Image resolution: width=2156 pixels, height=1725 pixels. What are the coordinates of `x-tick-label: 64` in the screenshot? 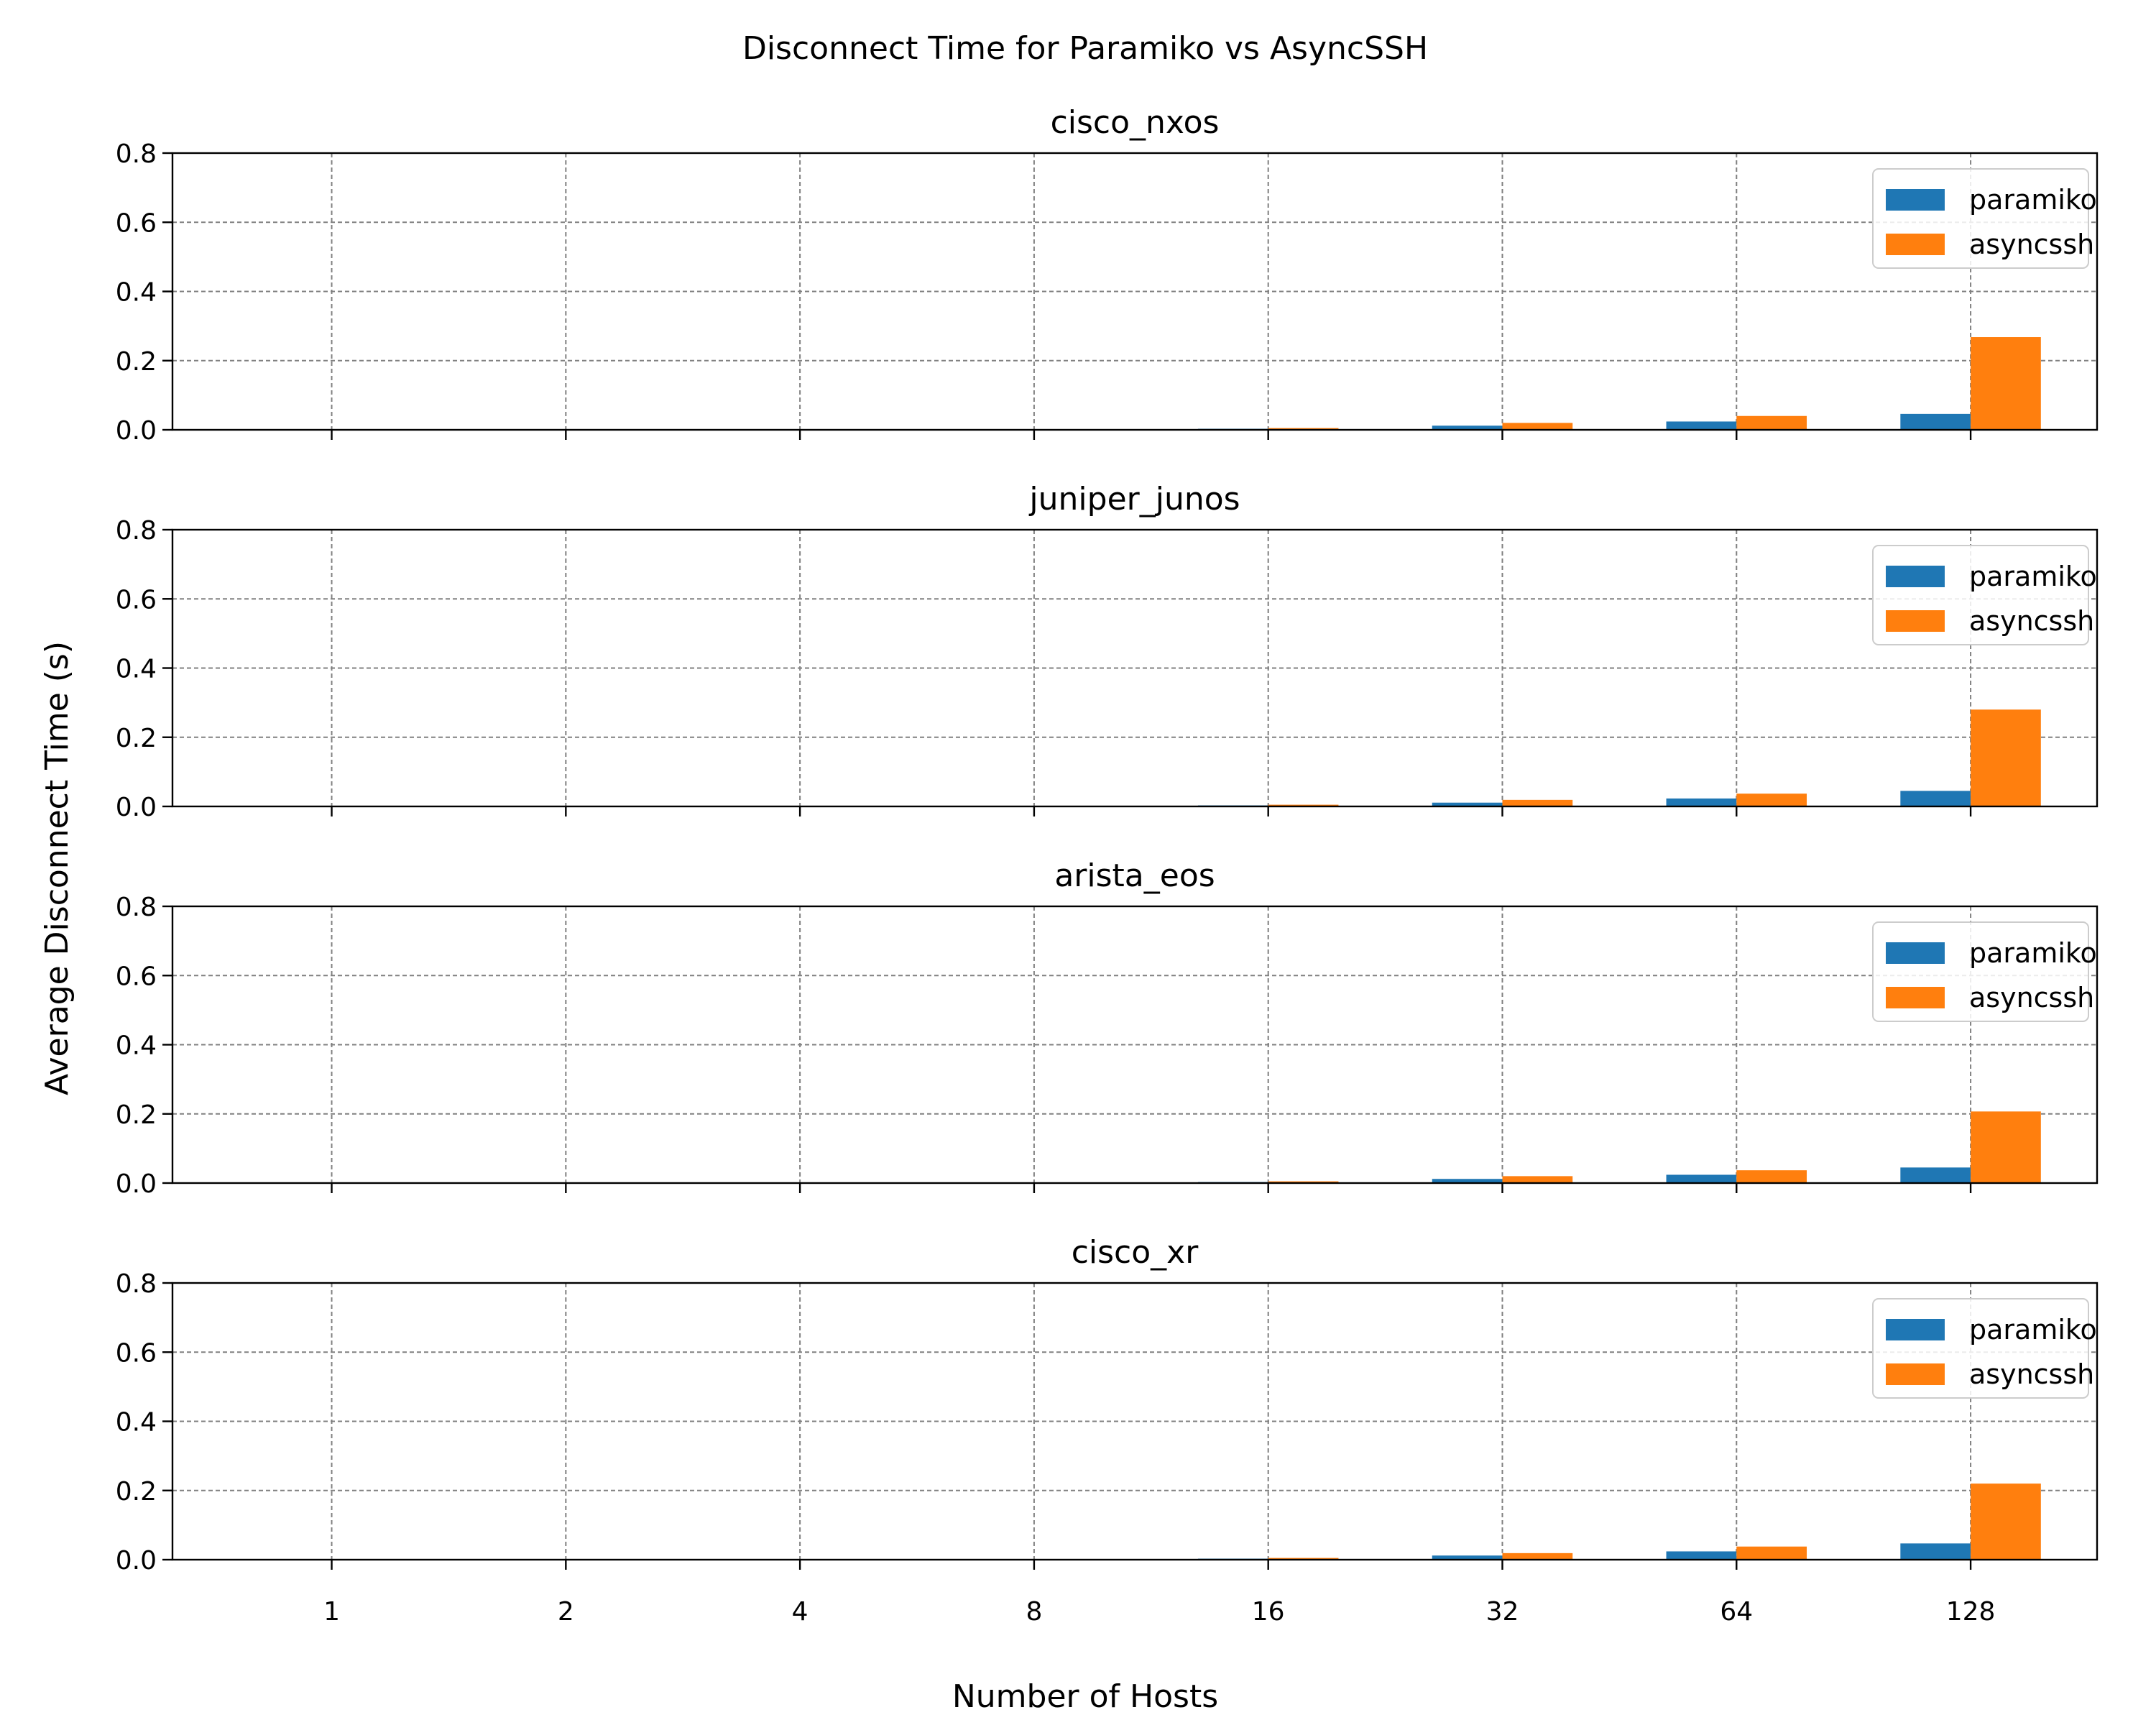 It's located at (1737, 1612).